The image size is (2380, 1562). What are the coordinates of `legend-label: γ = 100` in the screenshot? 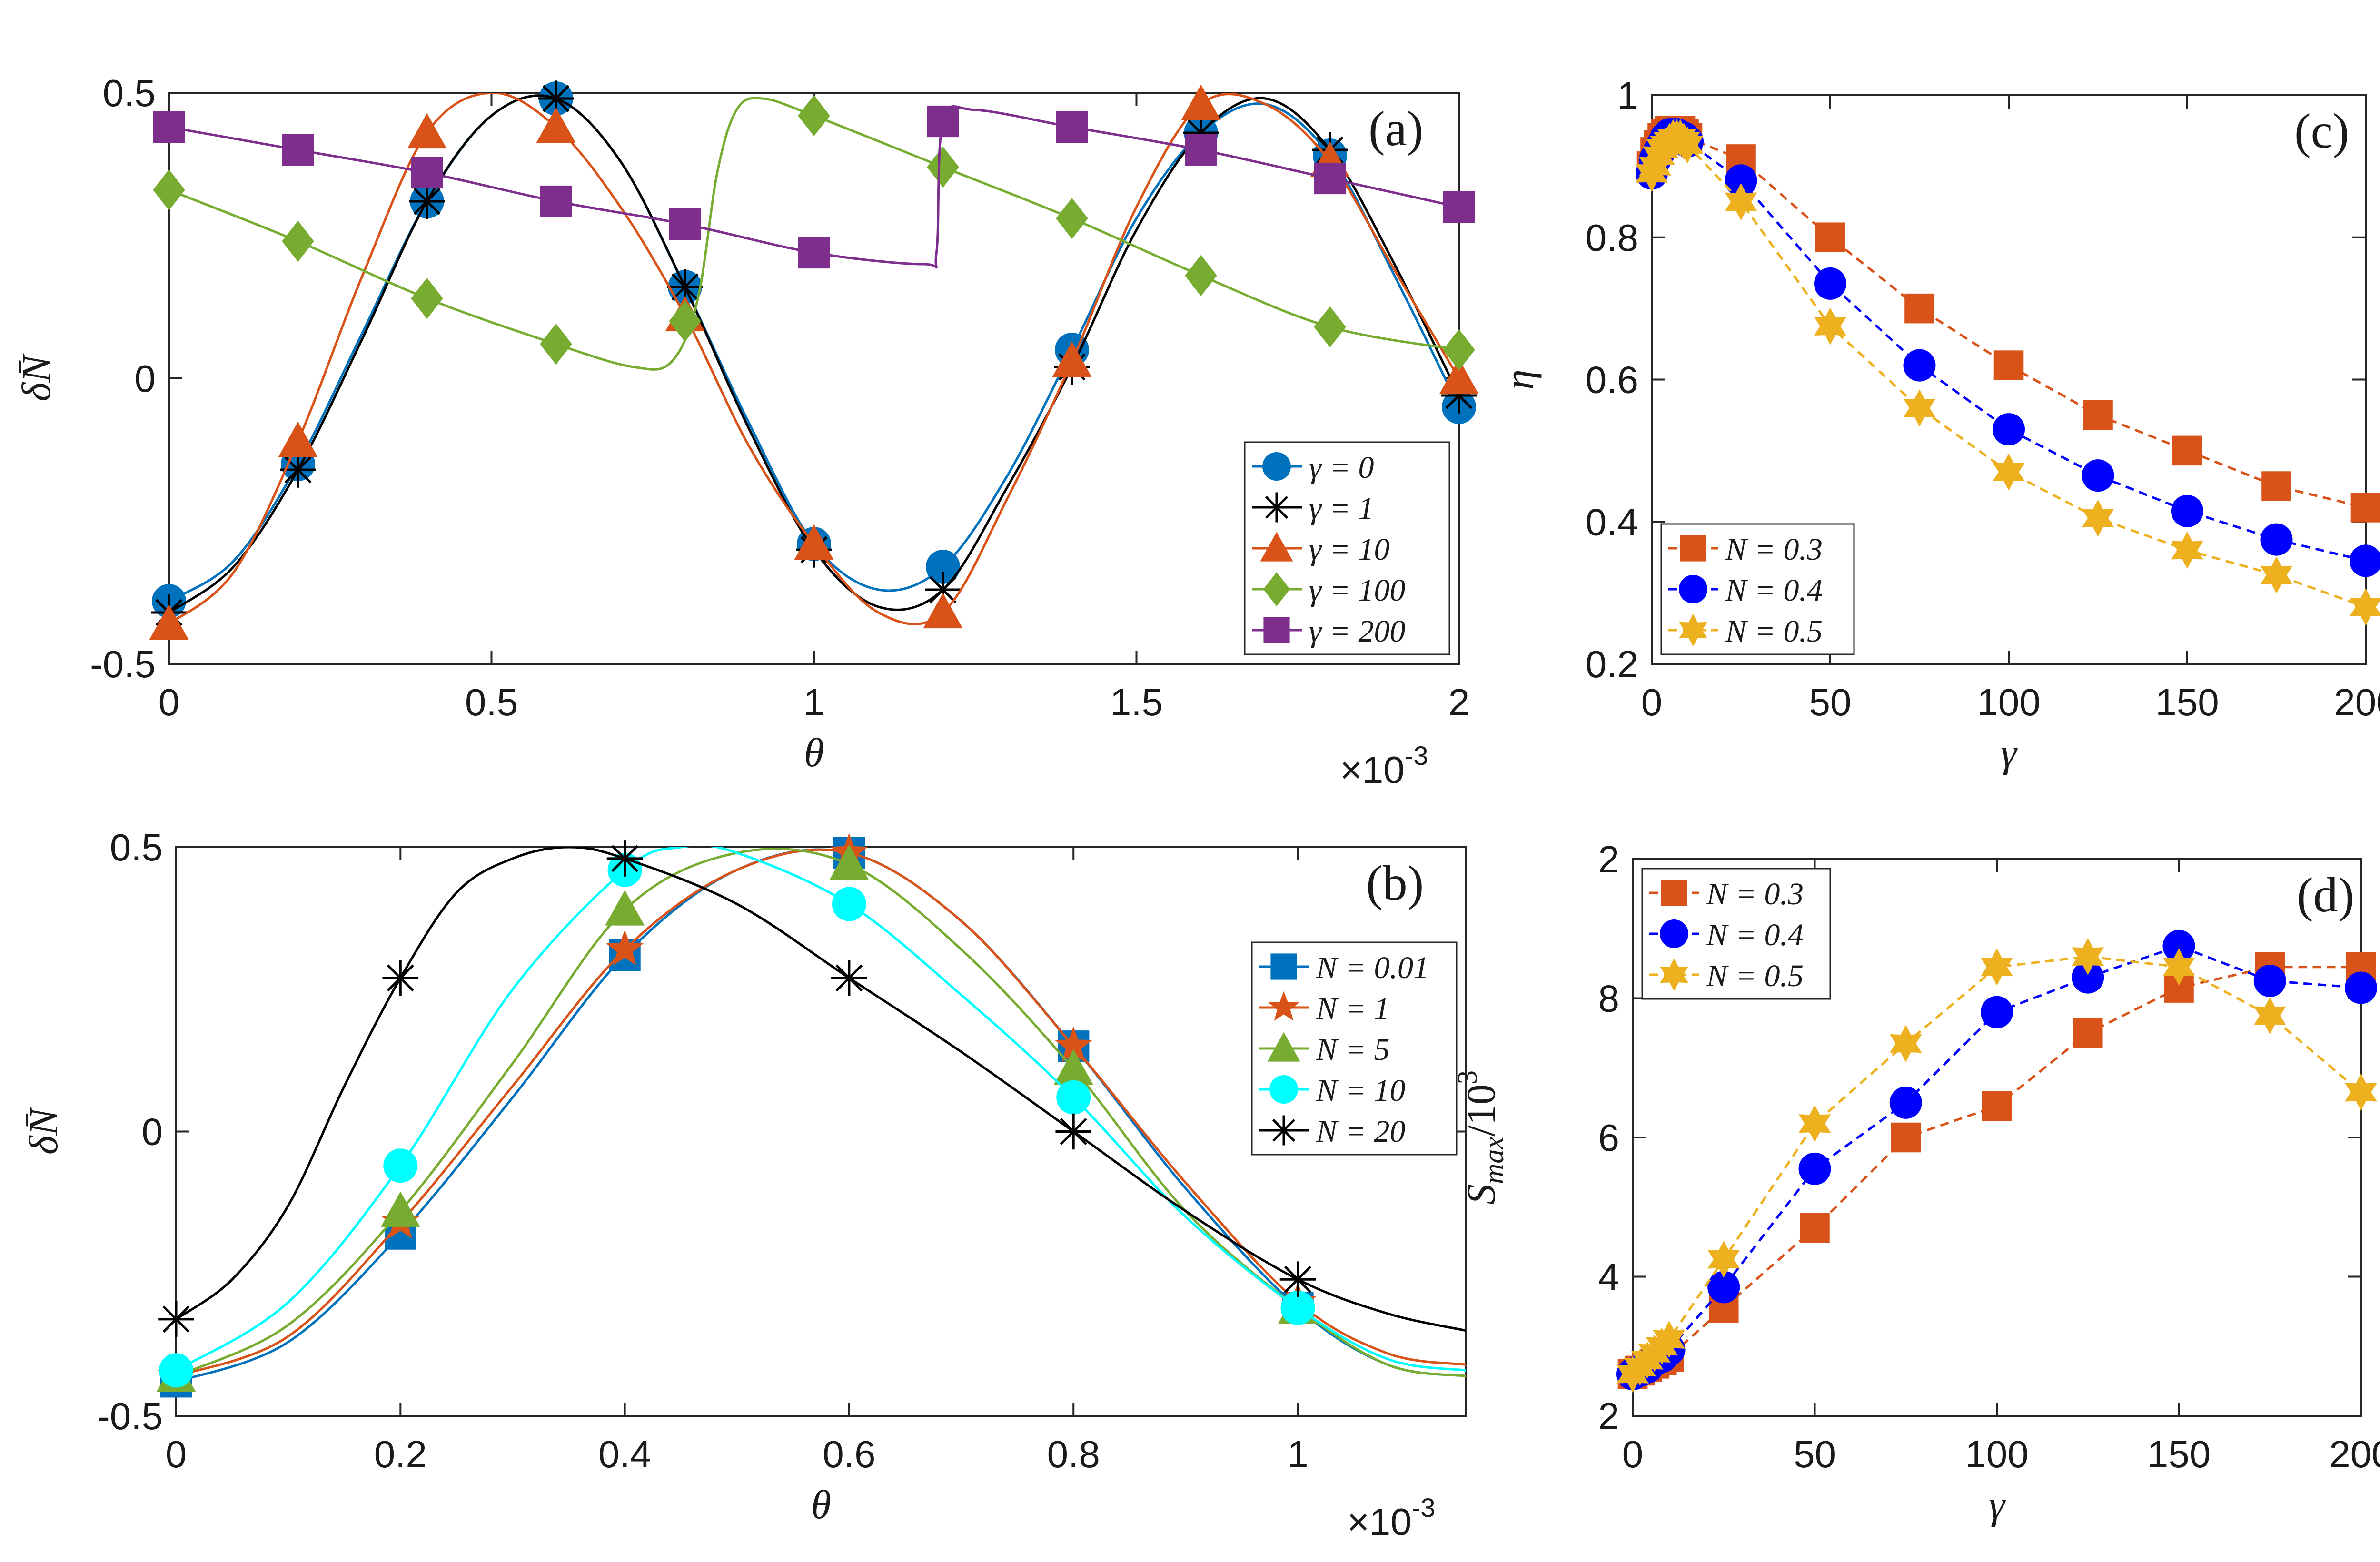 It's located at (1357, 590).